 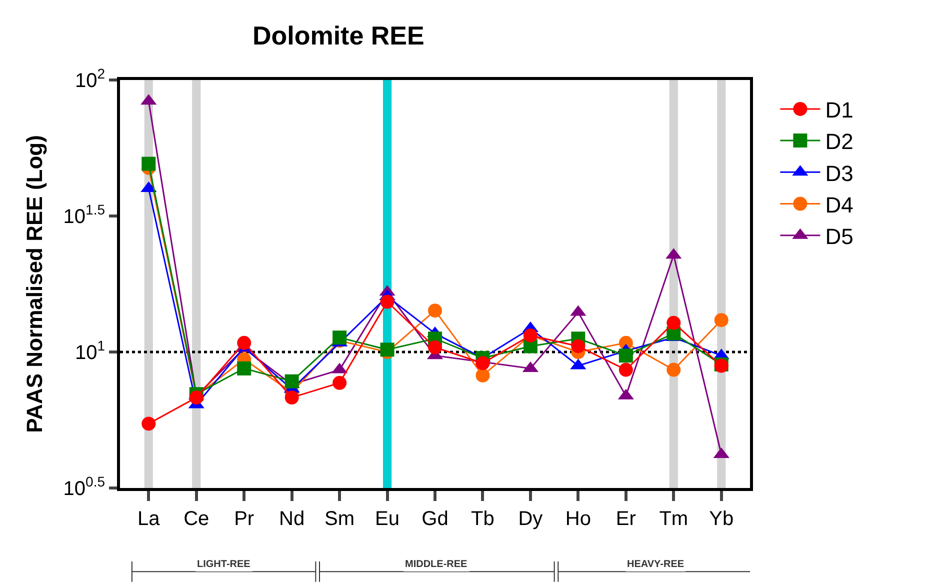 What do you see at coordinates (436, 564) in the screenshot?
I see `text: MIDDLE-REE` at bounding box center [436, 564].